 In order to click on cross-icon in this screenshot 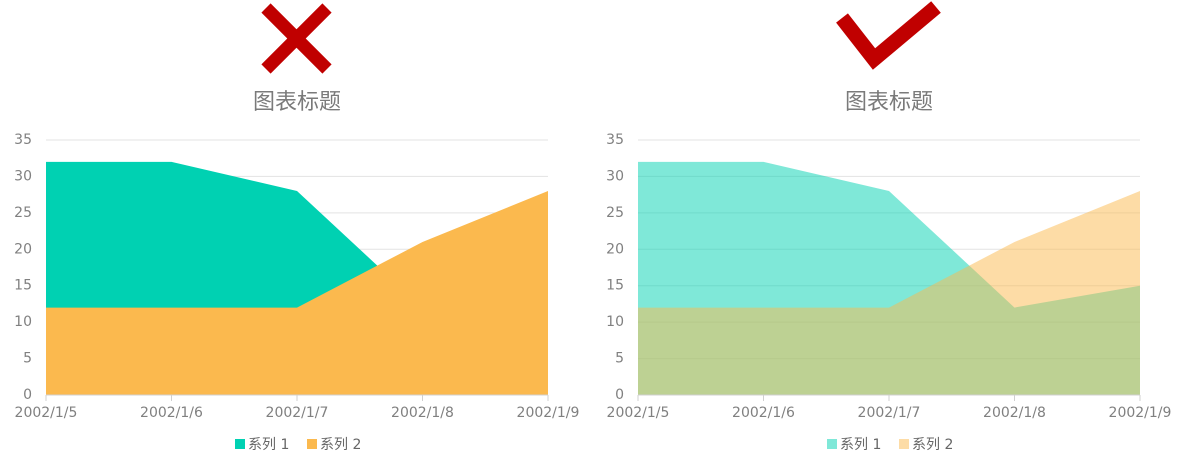, I will do `click(296, 38)`.